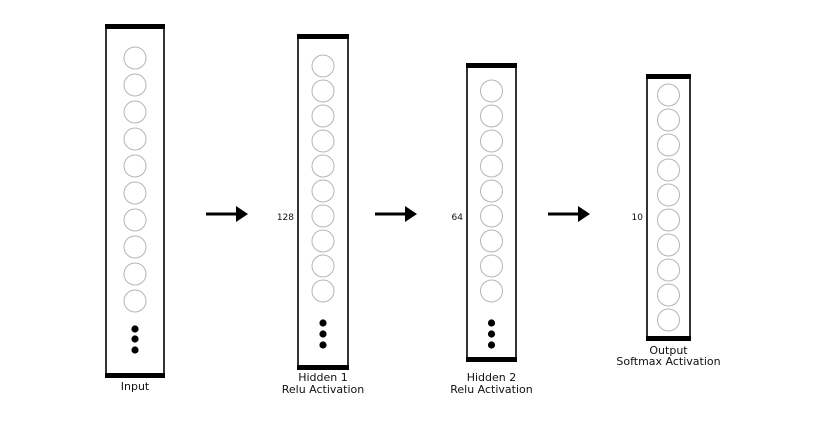 The image size is (832, 422). I want to click on neuron-count: 64, so click(458, 218).